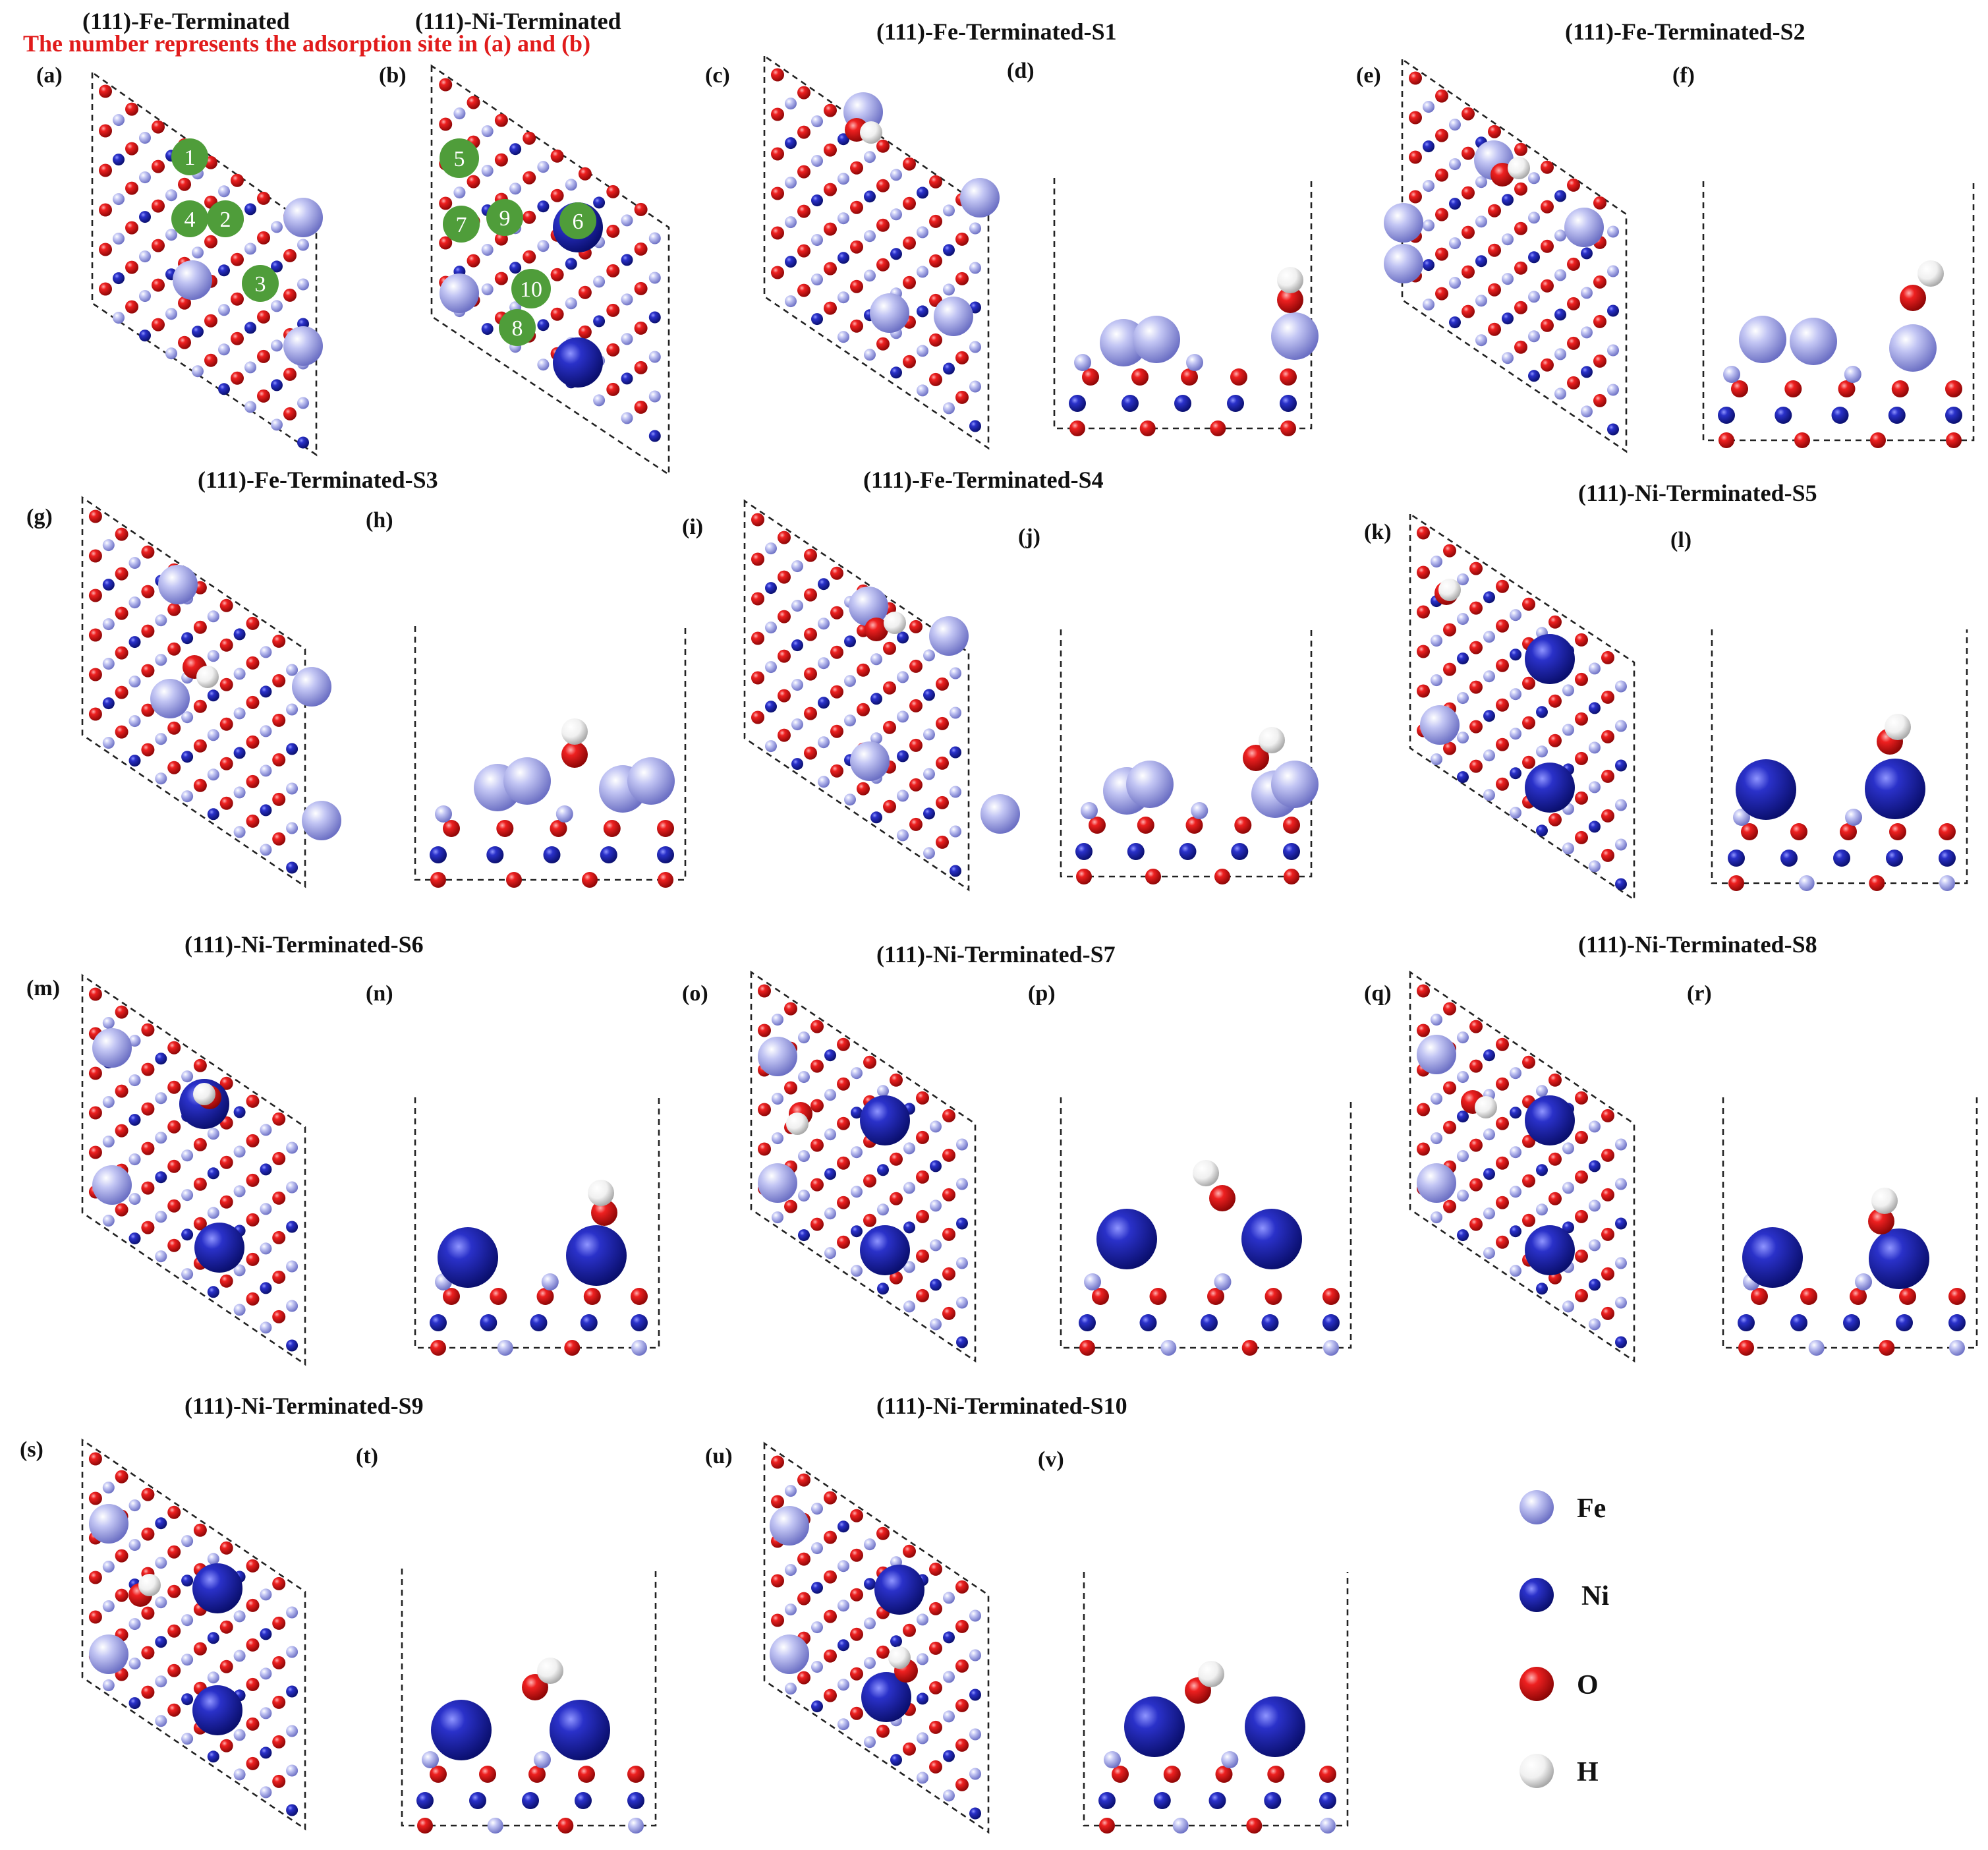 The height and width of the screenshot is (1850, 1988). What do you see at coordinates (539, 1268) in the screenshot?
I see `side-view-atoms-n` at bounding box center [539, 1268].